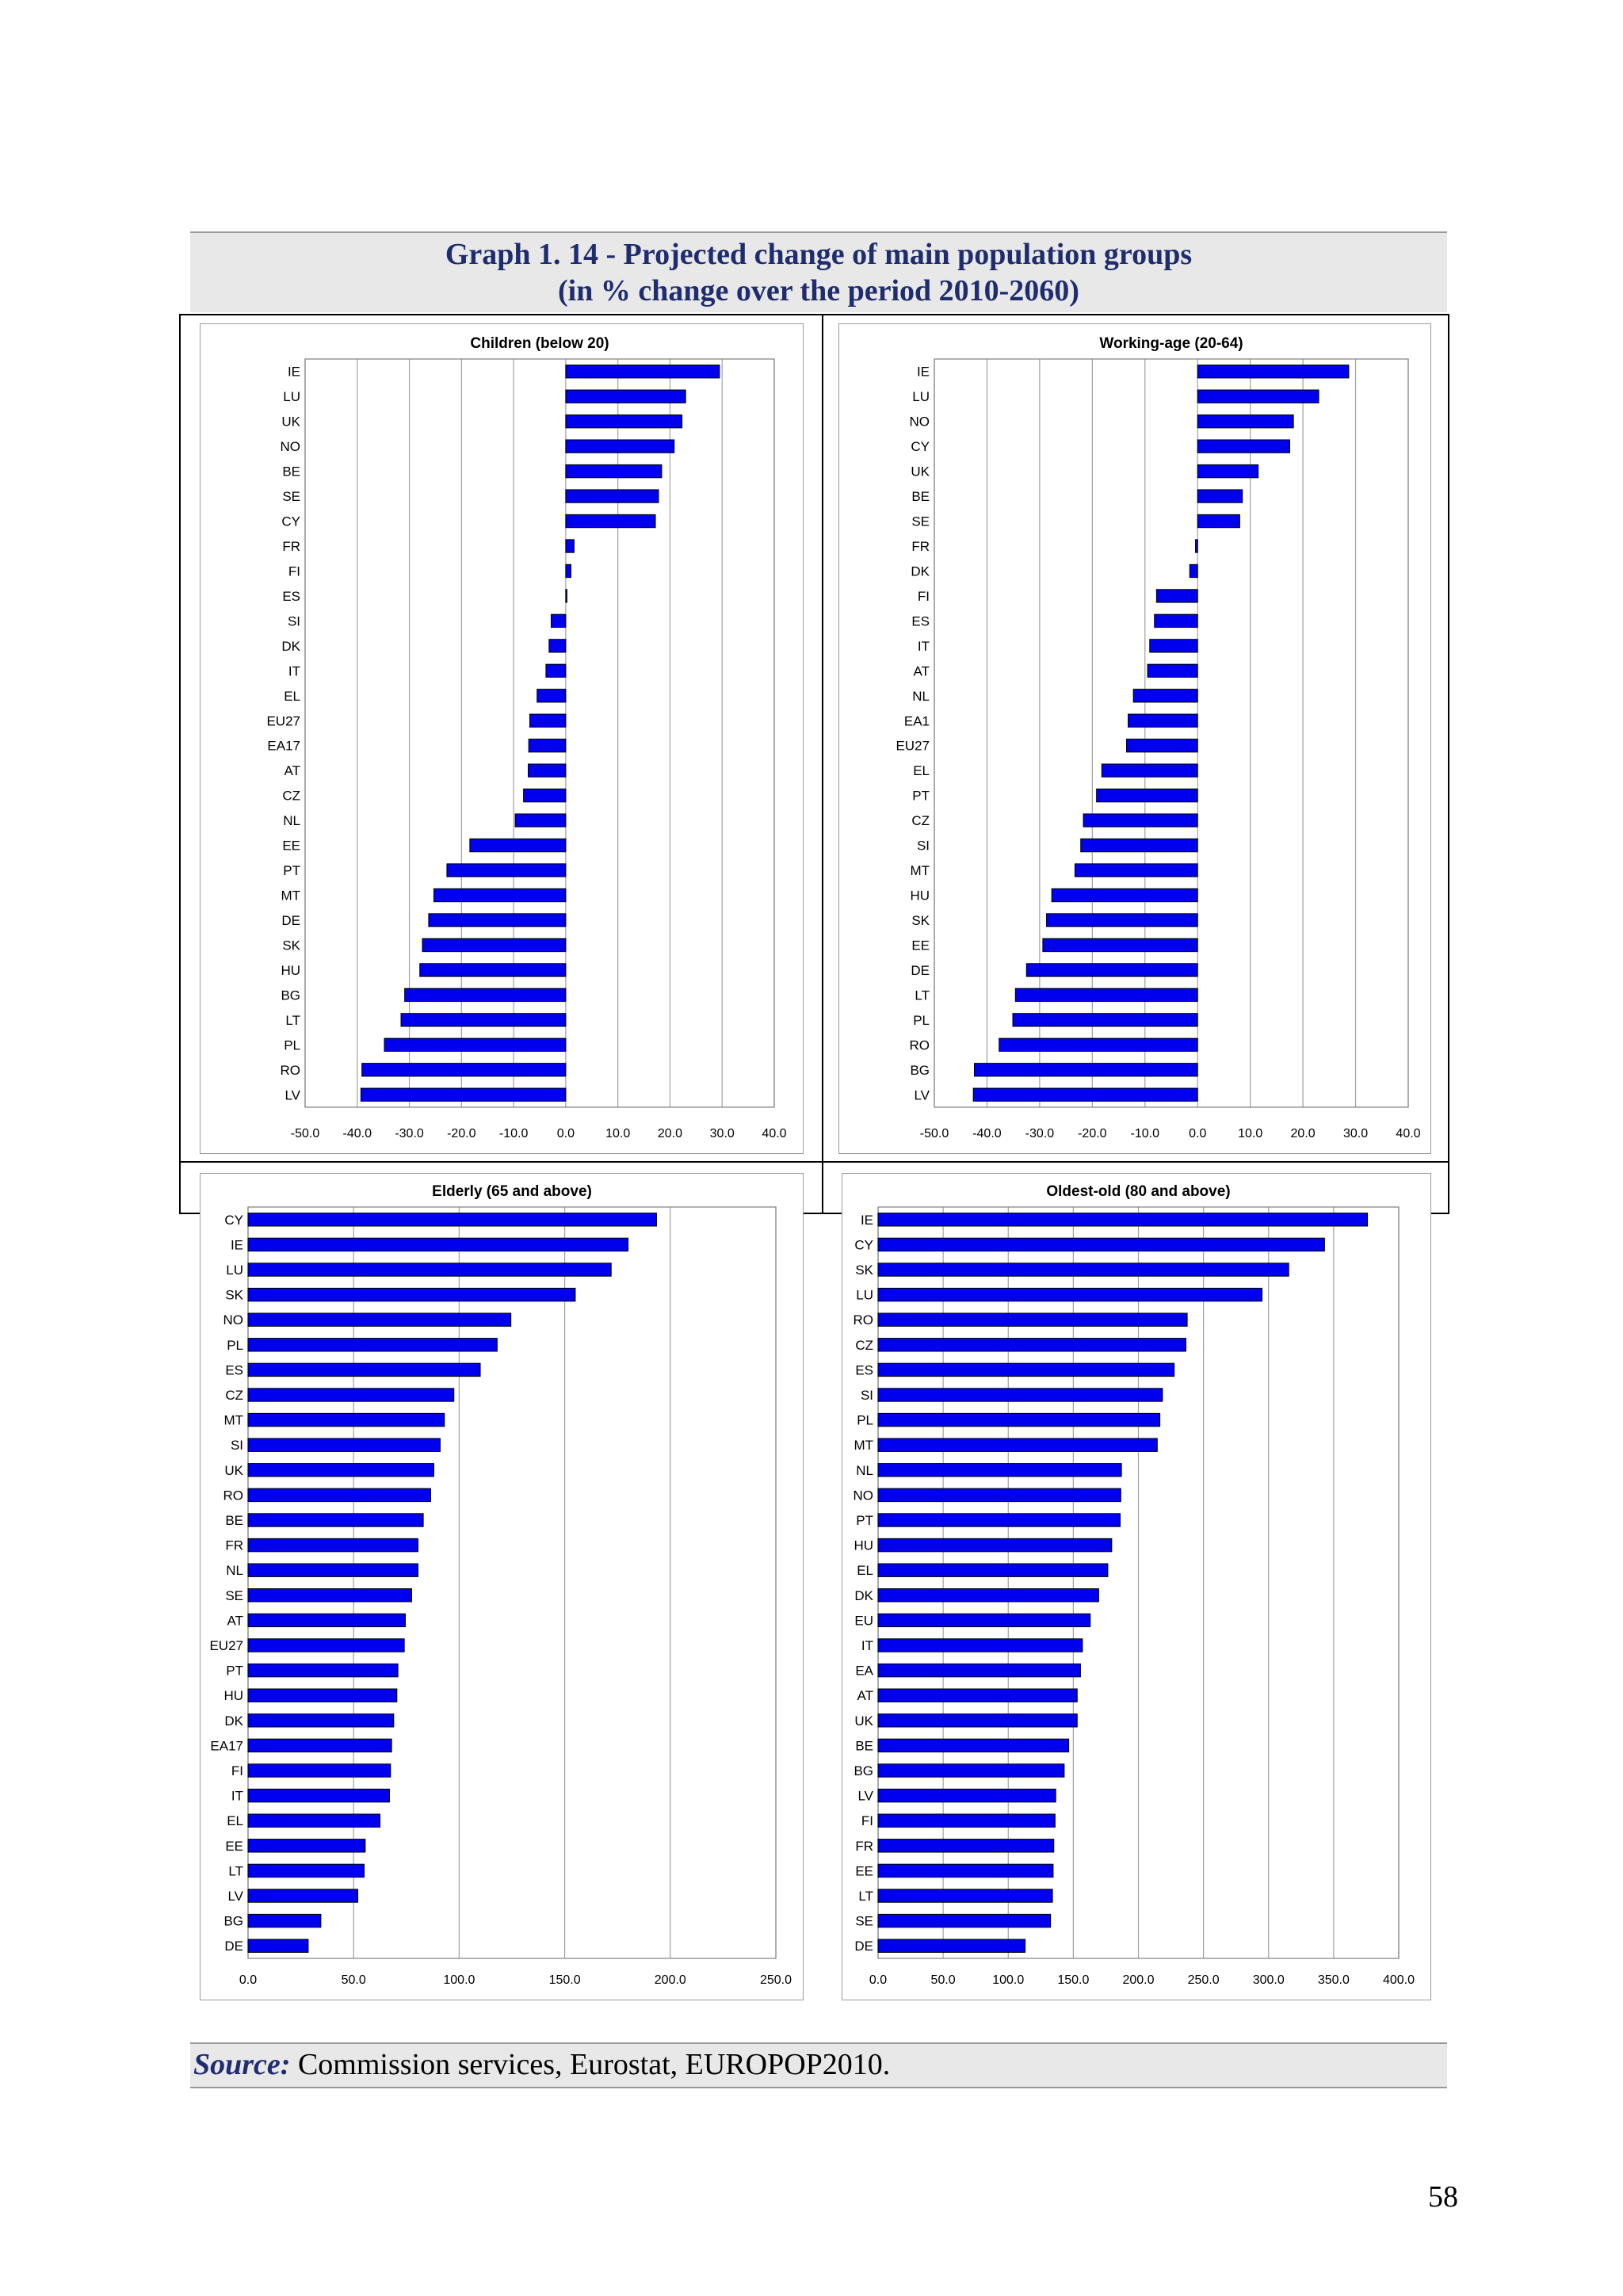 The width and height of the screenshot is (1623, 2296). Describe the element at coordinates (547, 746) in the screenshot. I see `chart-children-below-20-bar-ea17` at that location.